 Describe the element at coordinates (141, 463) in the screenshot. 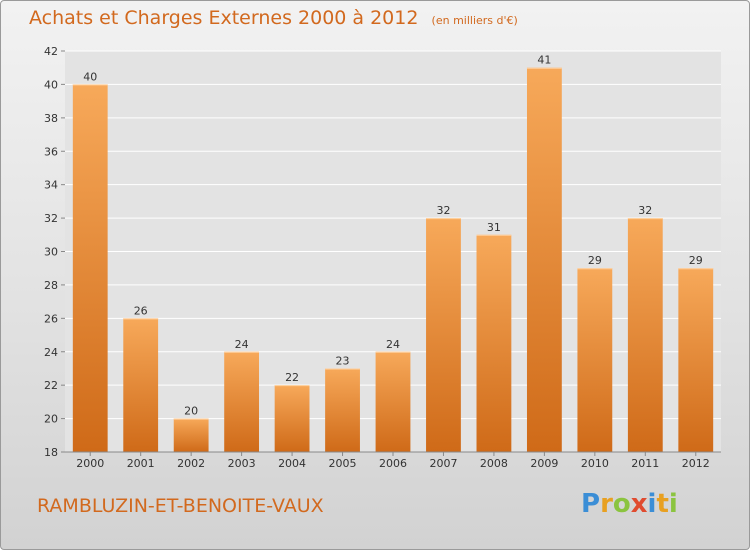

I see `x-tick-label: 2001` at that location.